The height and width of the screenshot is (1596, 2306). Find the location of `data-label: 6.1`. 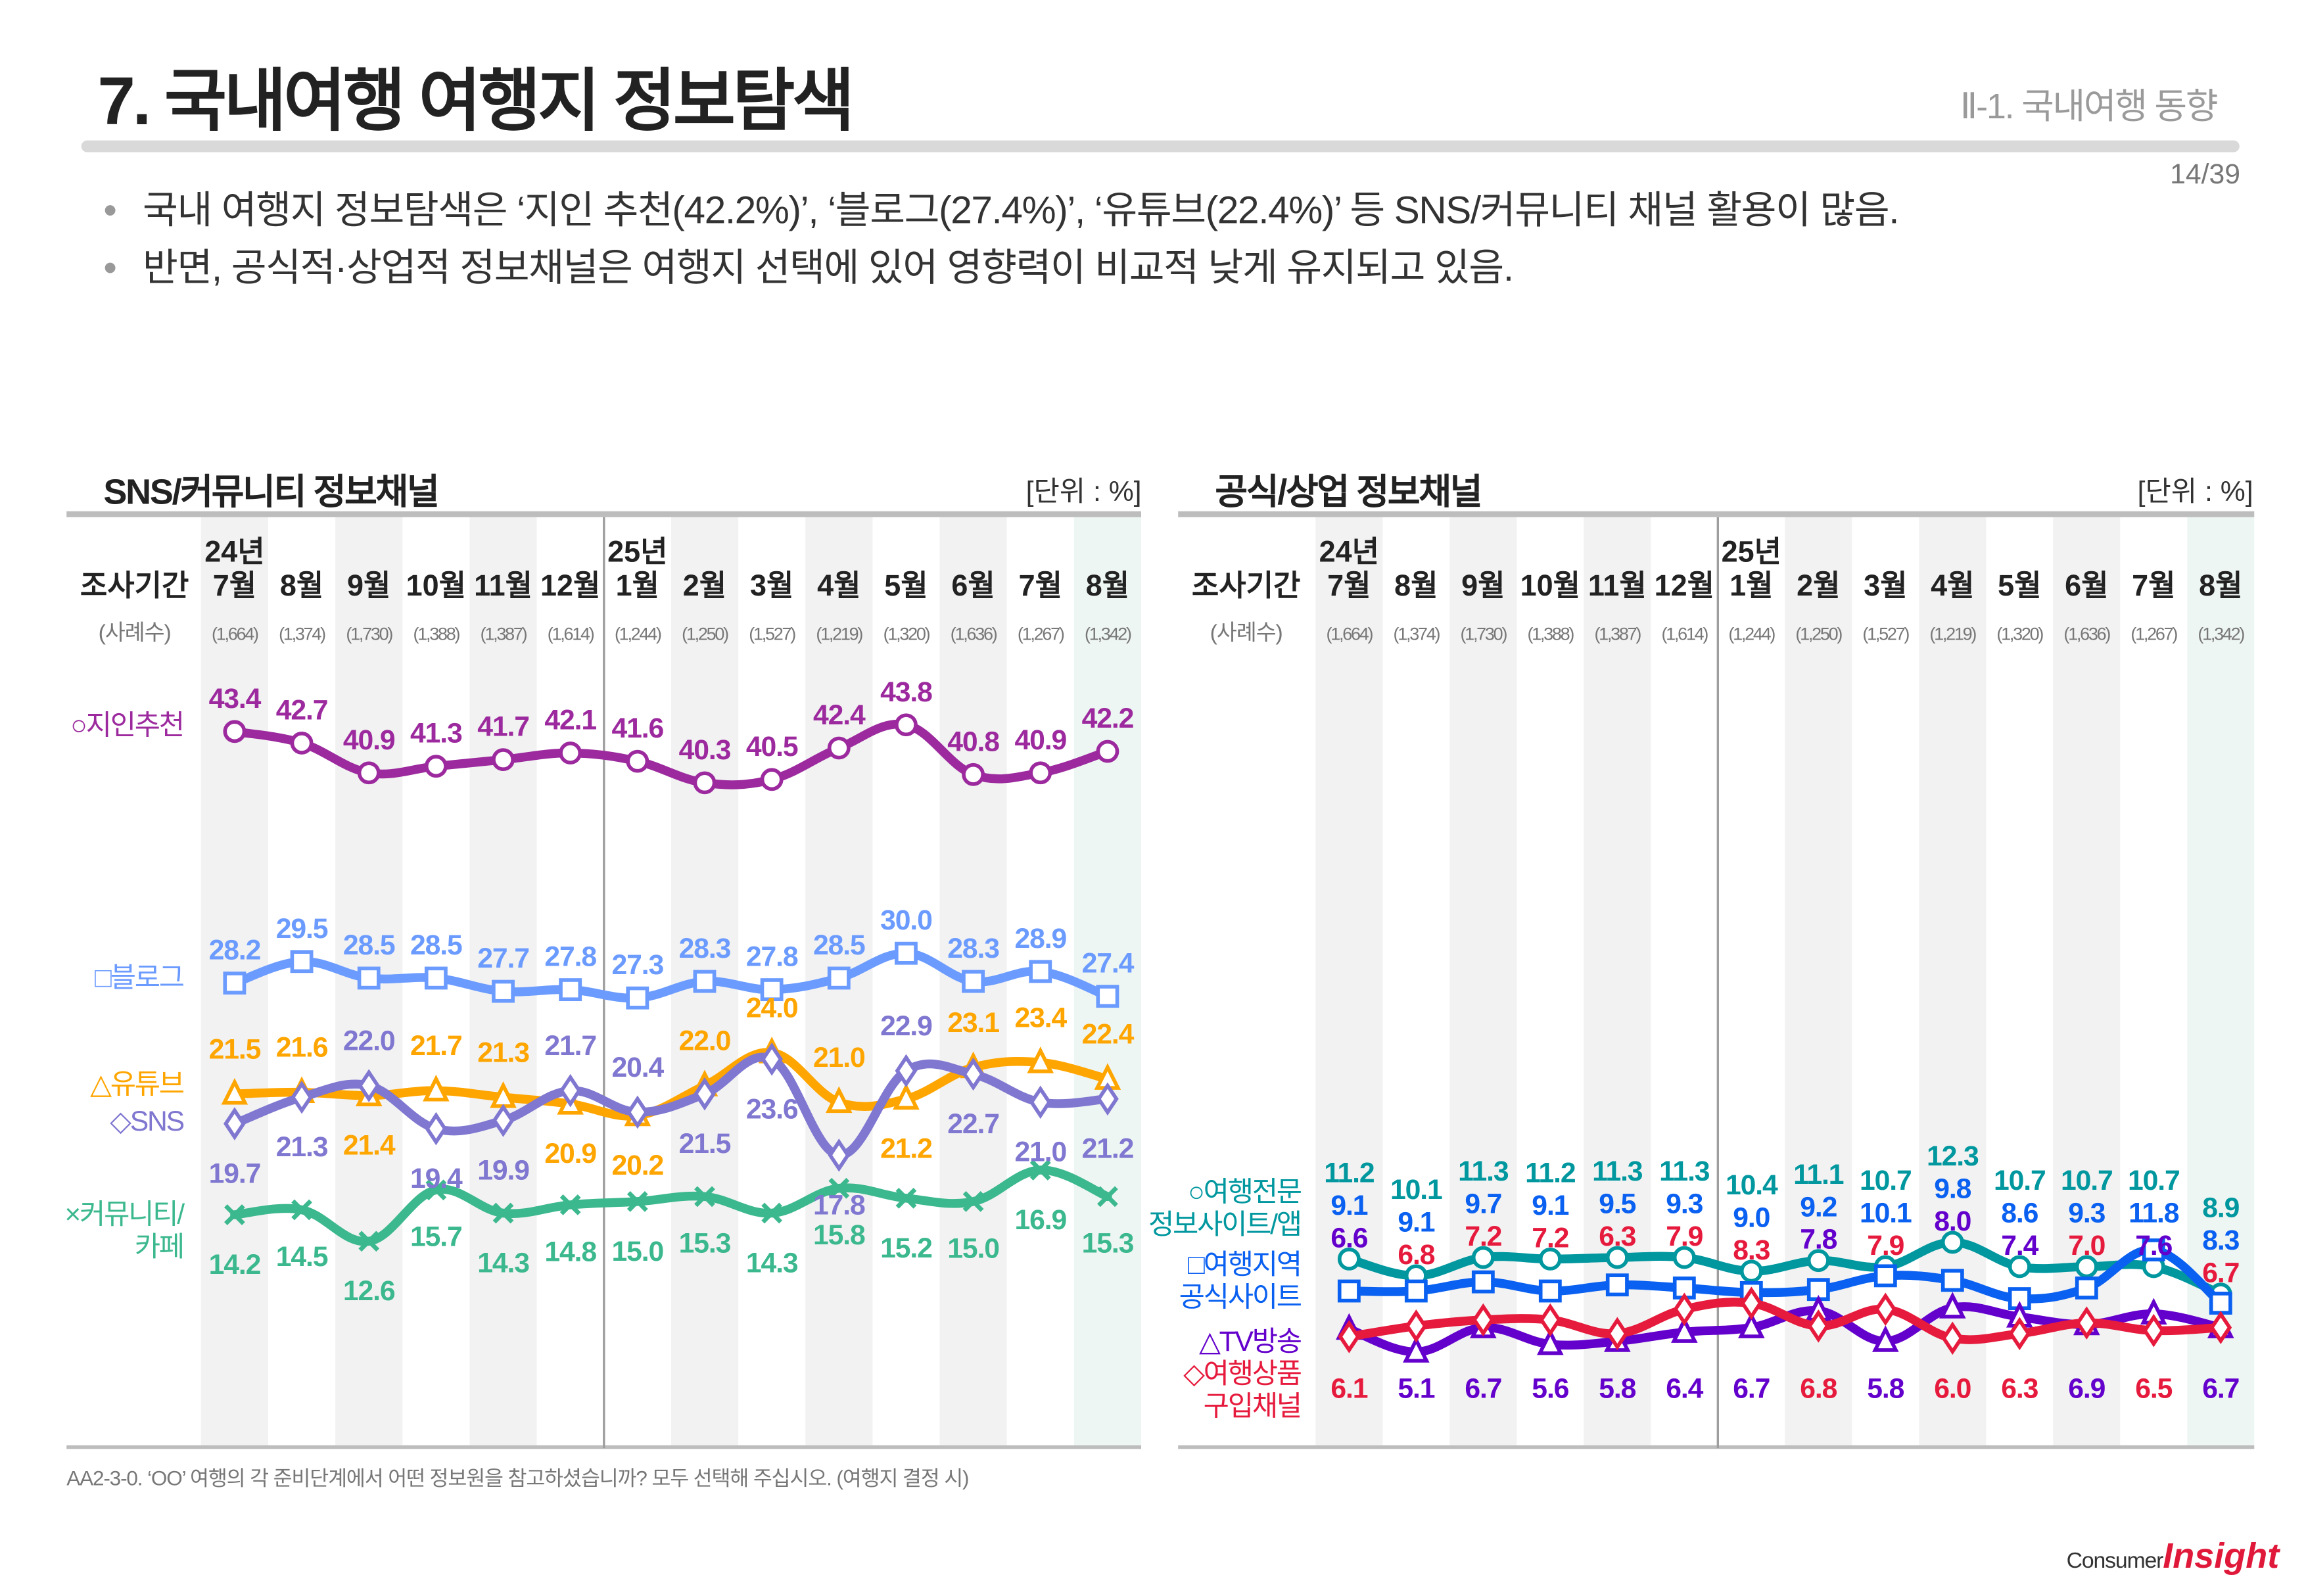

data-label: 6.1 is located at coordinates (1348, 1389).